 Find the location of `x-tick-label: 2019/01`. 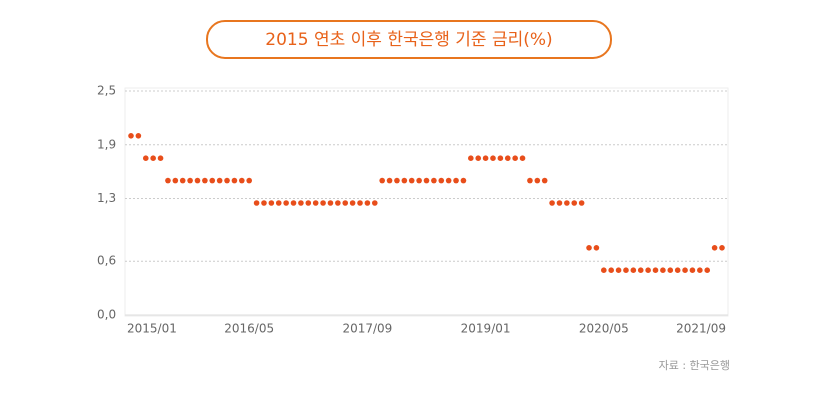

x-tick-label: 2019/01 is located at coordinates (486, 329).